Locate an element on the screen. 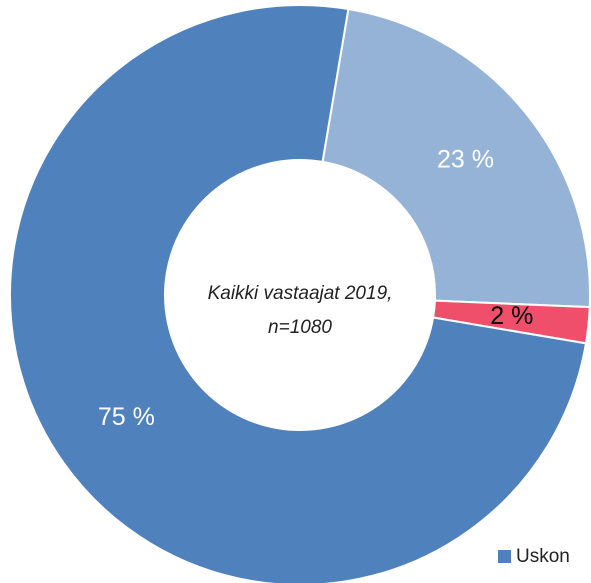 This screenshot has width=591, height=583. center-text: Kaikki vastaajat 2019, is located at coordinates (300, 293).